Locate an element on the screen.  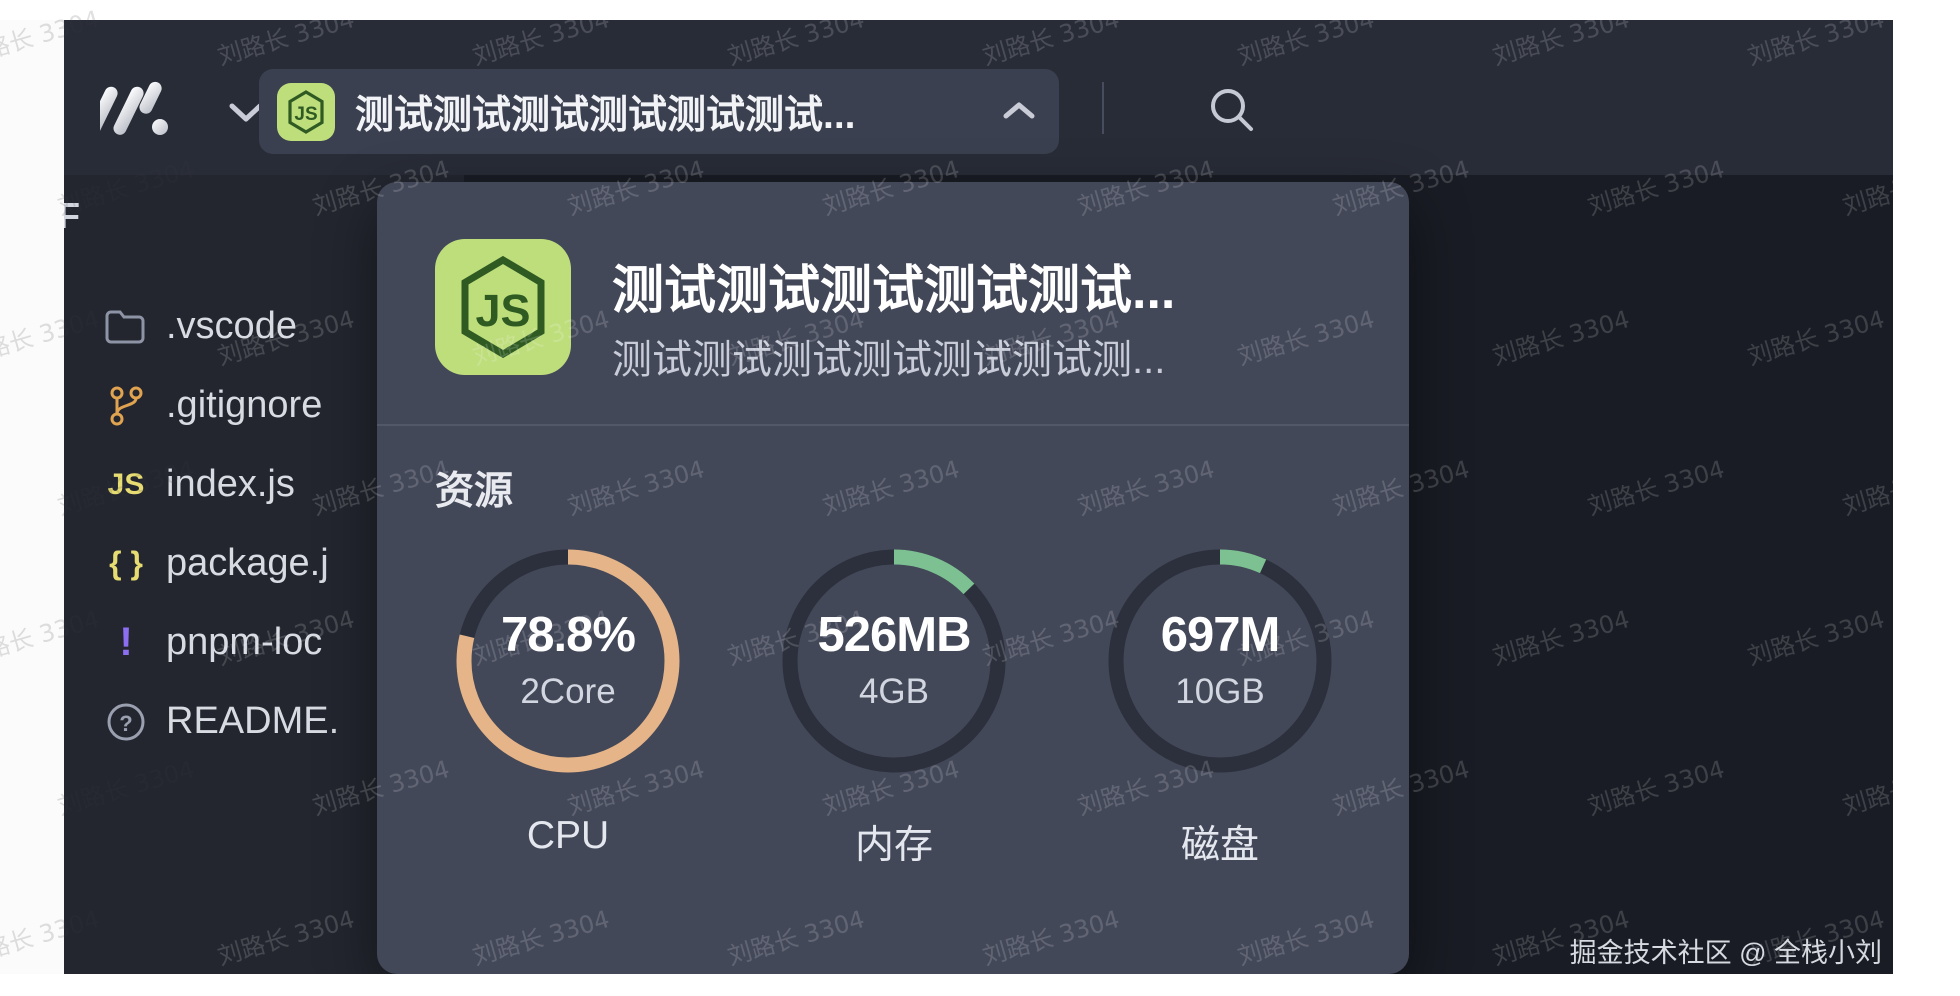
disk-label: 磁盘 is located at coordinates (1219, 845).